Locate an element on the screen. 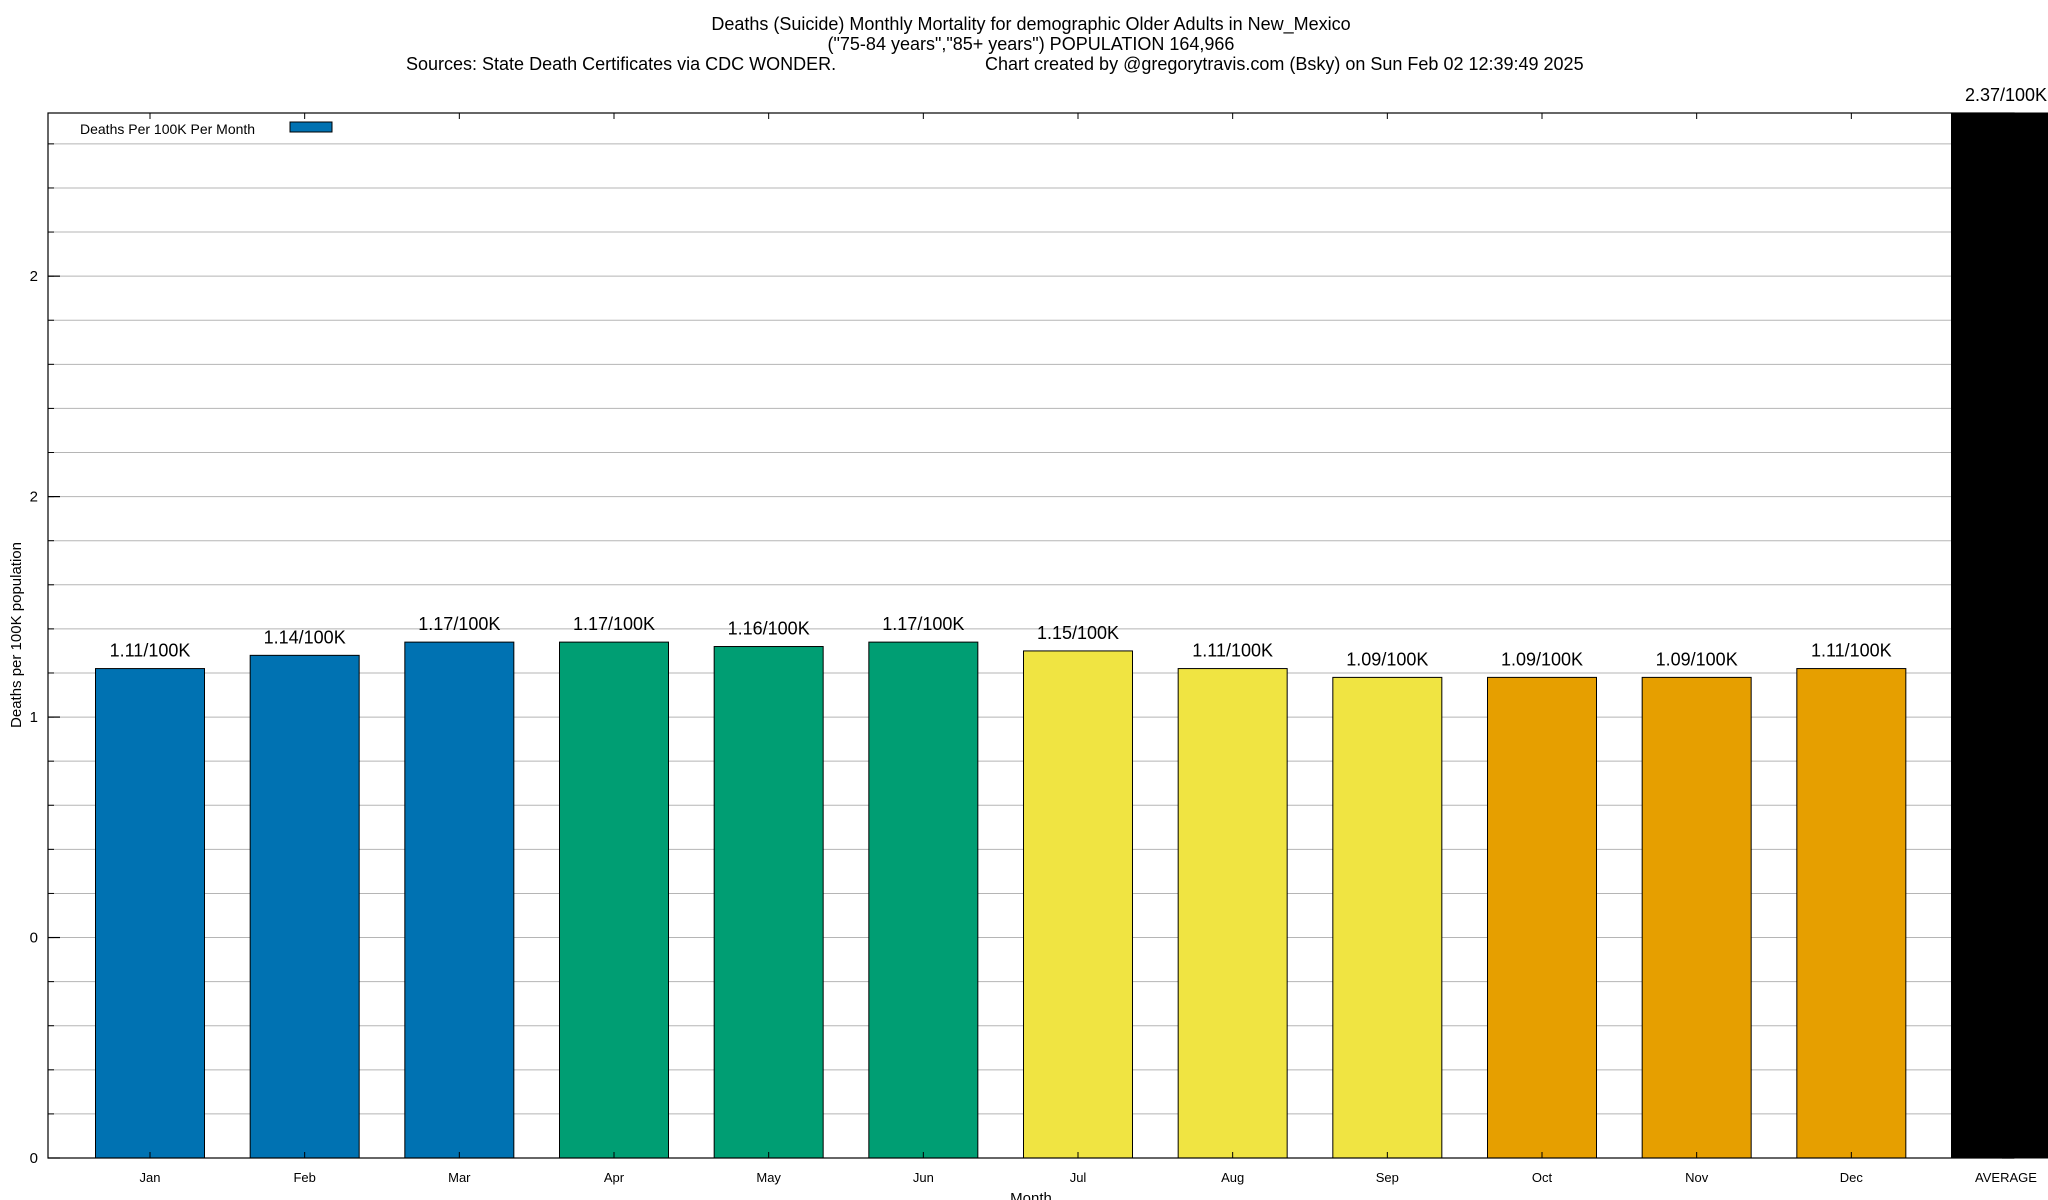  legend: Deaths Per 100K Per Month is located at coordinates (206, 129).